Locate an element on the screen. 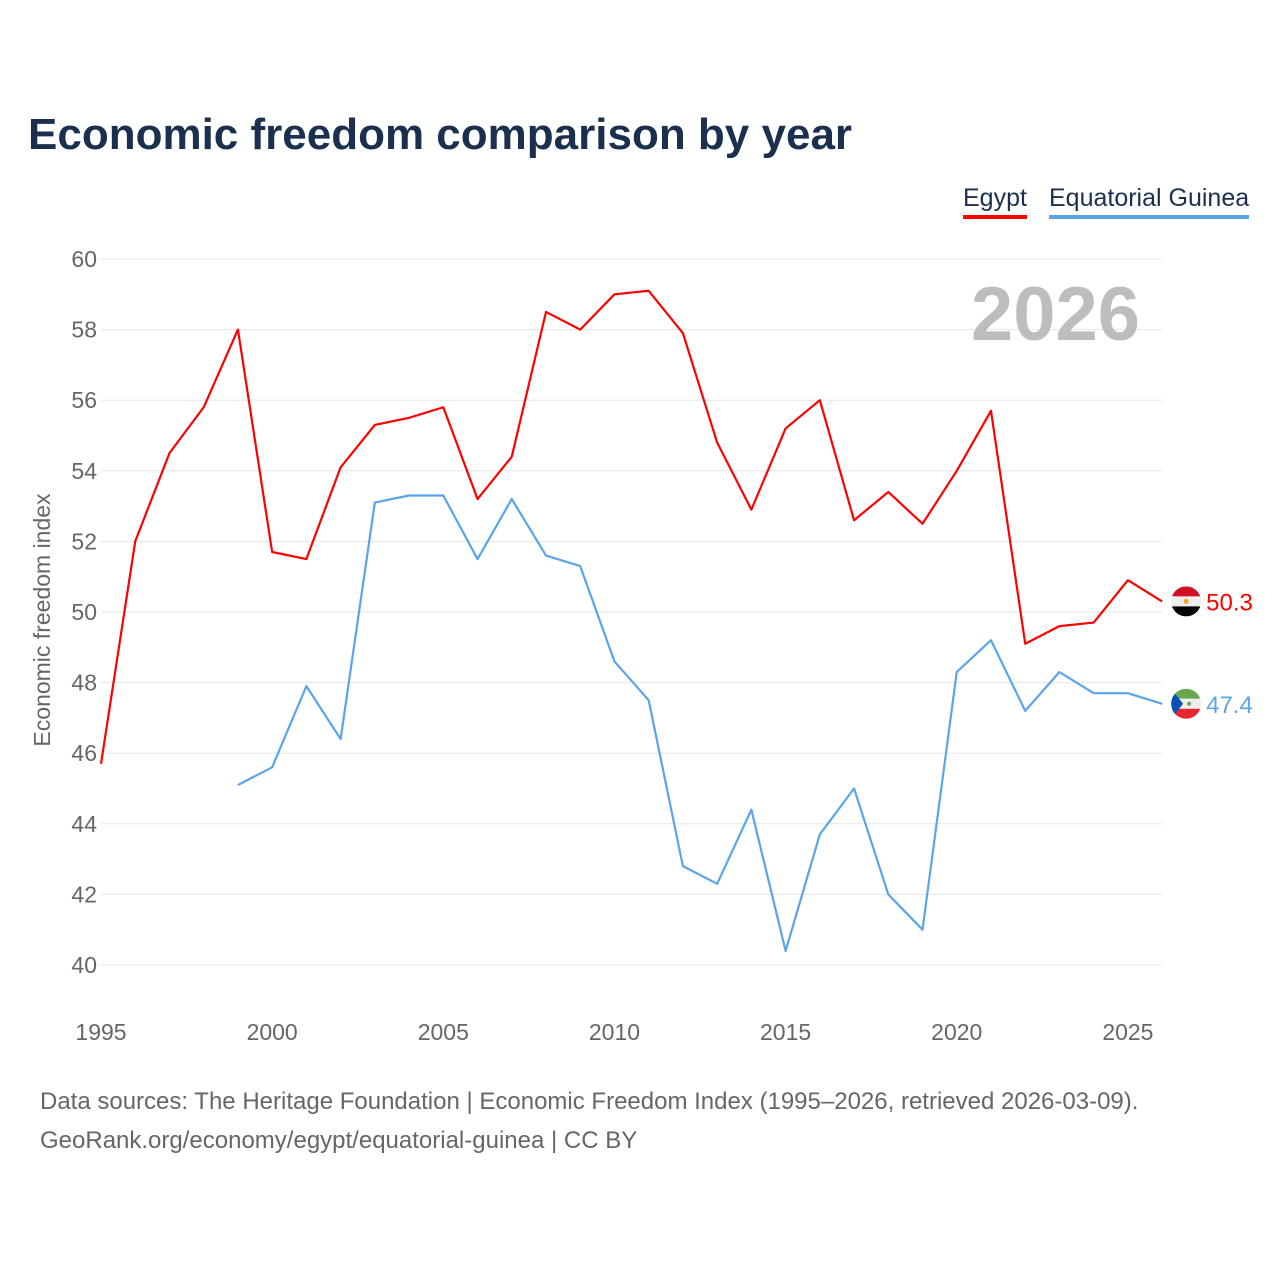 The height and width of the screenshot is (1280, 1280). chart-title: Economic freedom comparison by year is located at coordinates (440, 134).